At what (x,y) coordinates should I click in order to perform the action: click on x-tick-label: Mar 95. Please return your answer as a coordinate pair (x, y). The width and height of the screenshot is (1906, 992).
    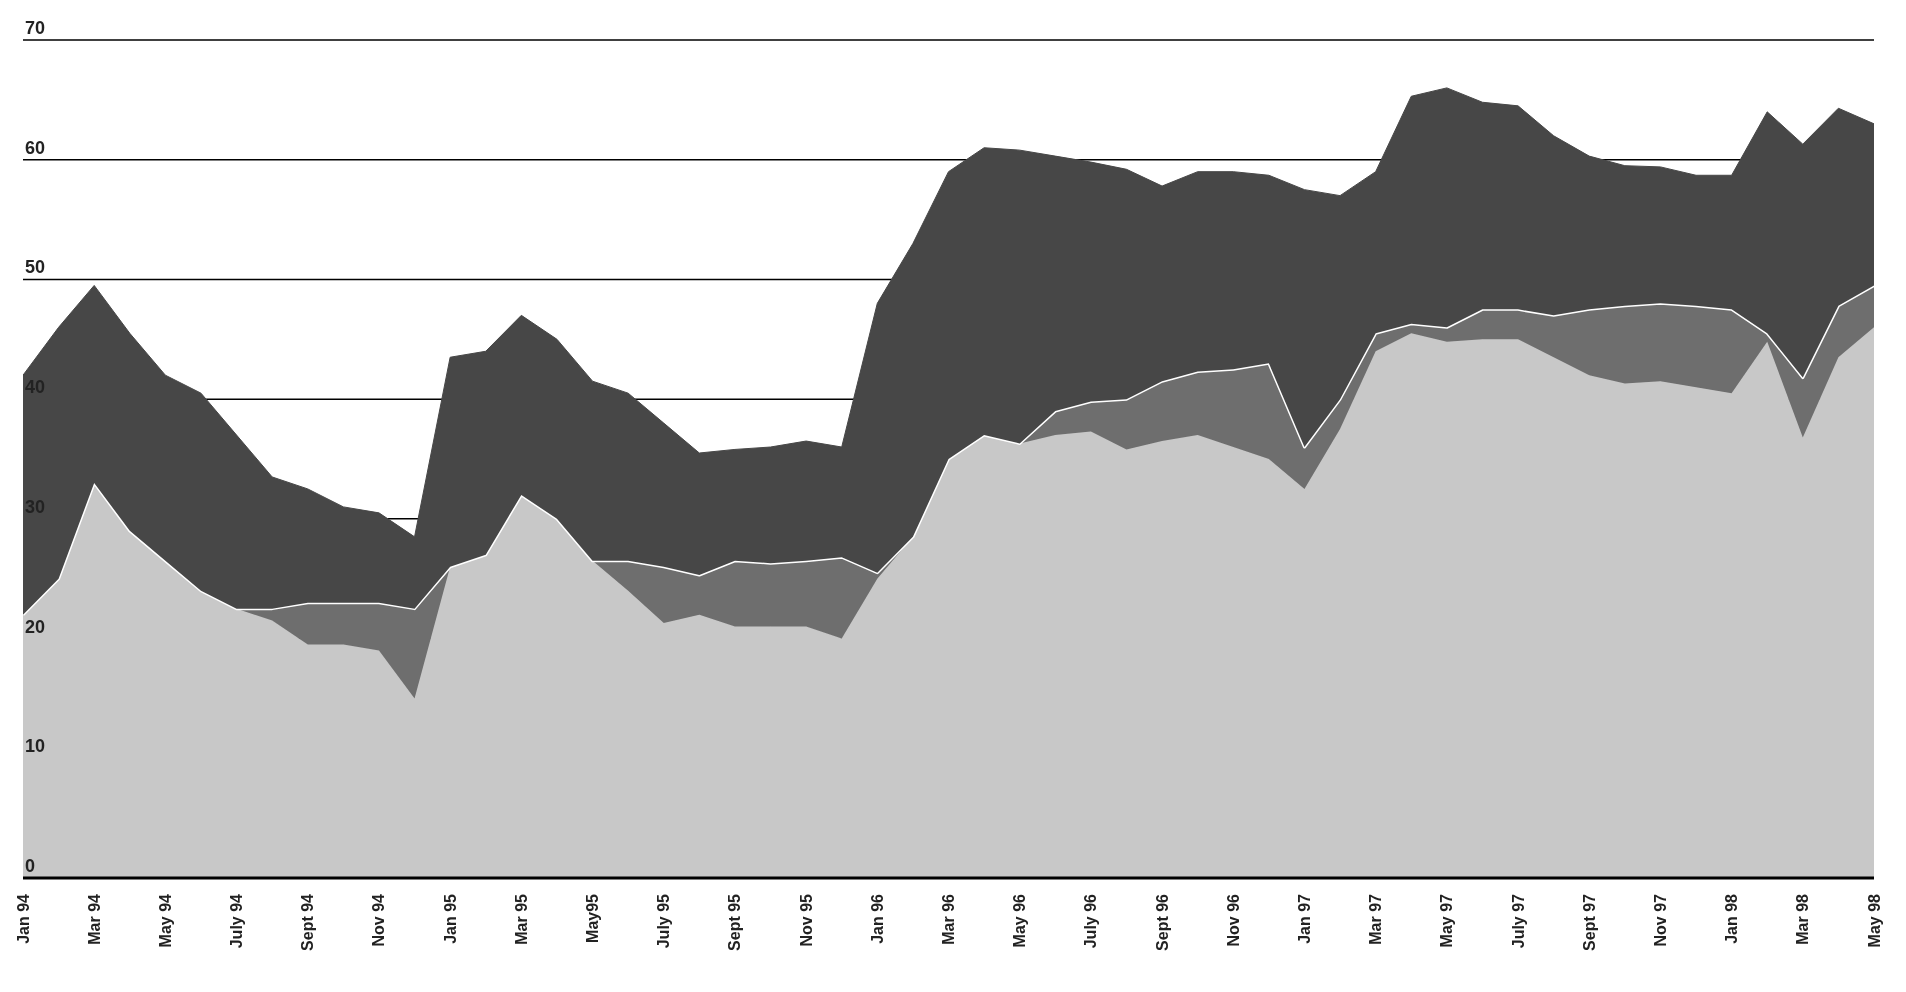
    Looking at the image, I should click on (521, 919).